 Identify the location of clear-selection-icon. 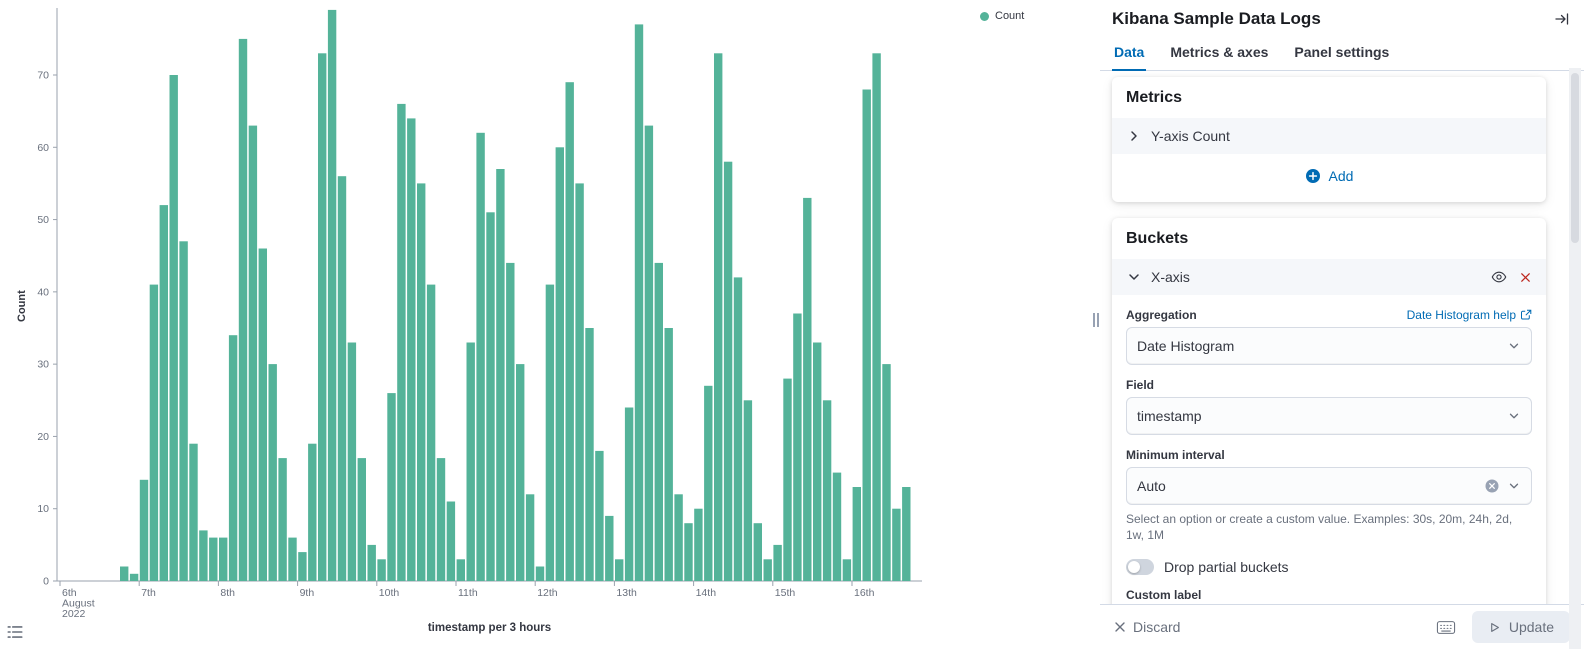
(1492, 486).